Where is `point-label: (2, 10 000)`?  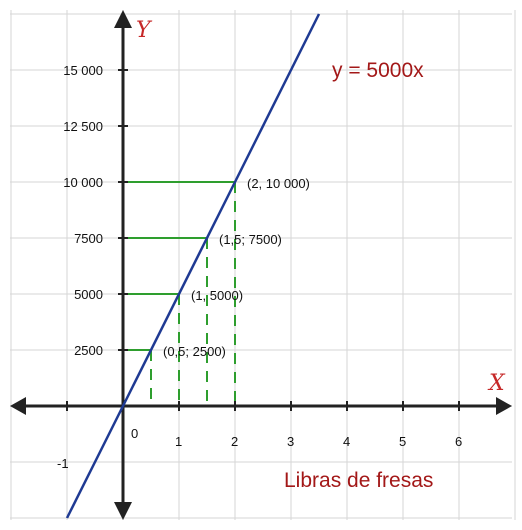 point-label: (2, 10 000) is located at coordinates (278, 183).